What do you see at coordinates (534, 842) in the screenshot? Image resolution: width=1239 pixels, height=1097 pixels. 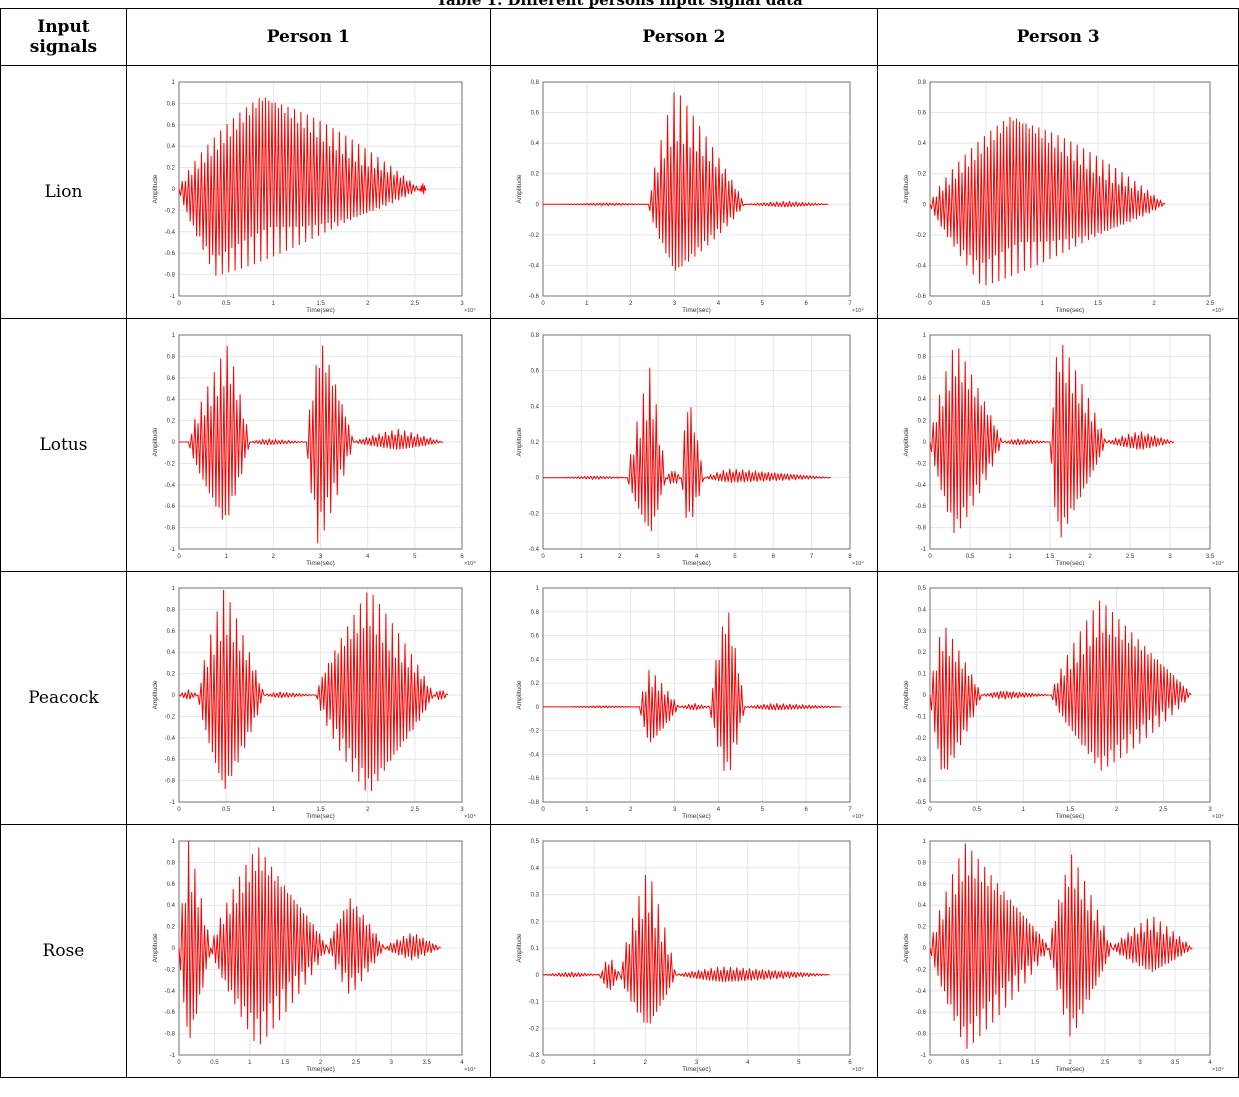 I see `y-tick-label: 0.5` at bounding box center [534, 842].